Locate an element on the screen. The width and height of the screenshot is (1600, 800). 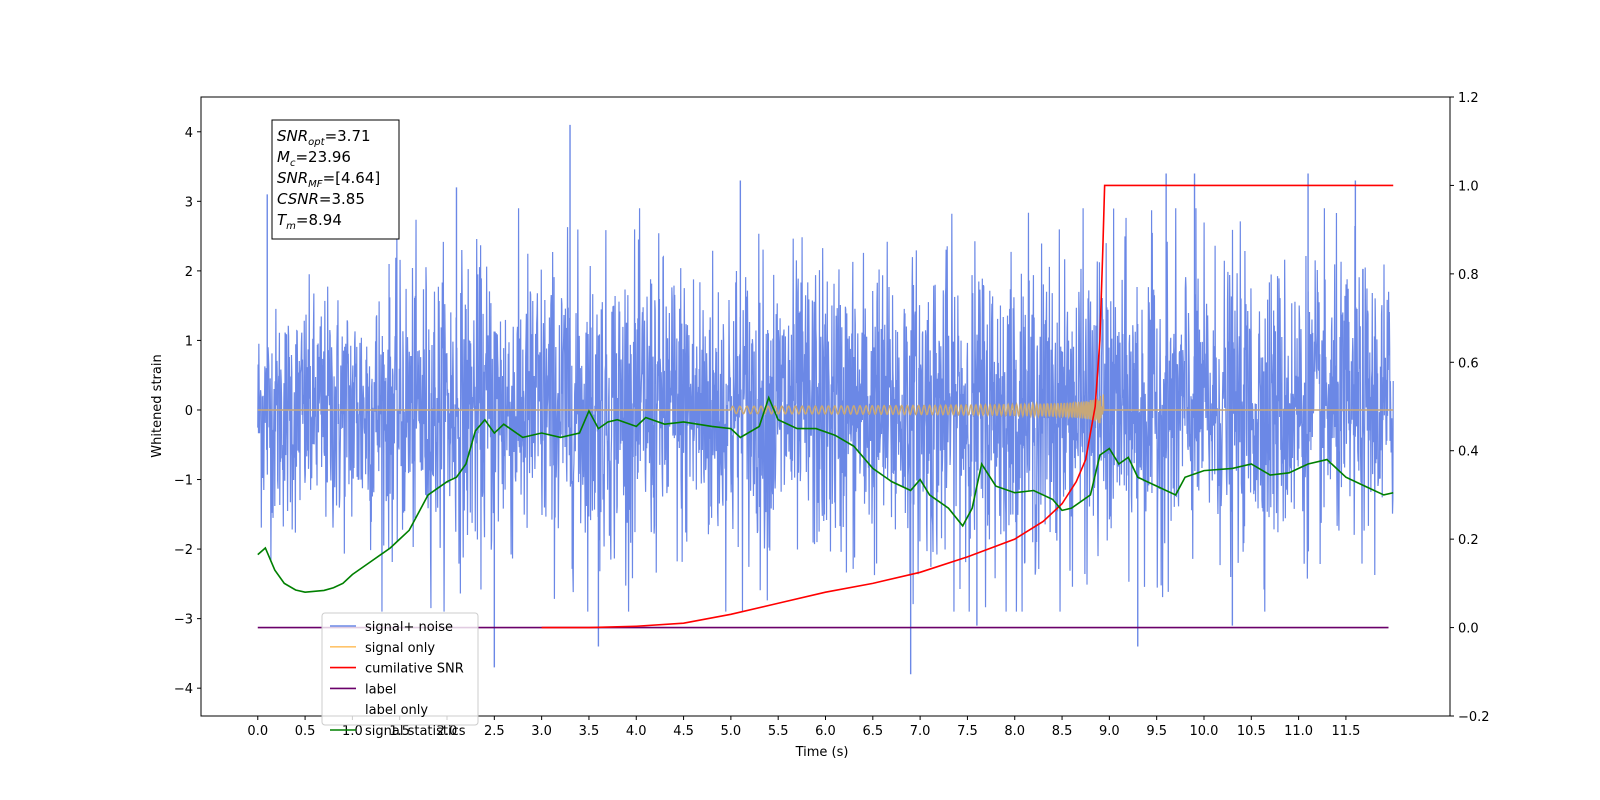
left-y-tick-label: 2 is located at coordinates (189, 272).